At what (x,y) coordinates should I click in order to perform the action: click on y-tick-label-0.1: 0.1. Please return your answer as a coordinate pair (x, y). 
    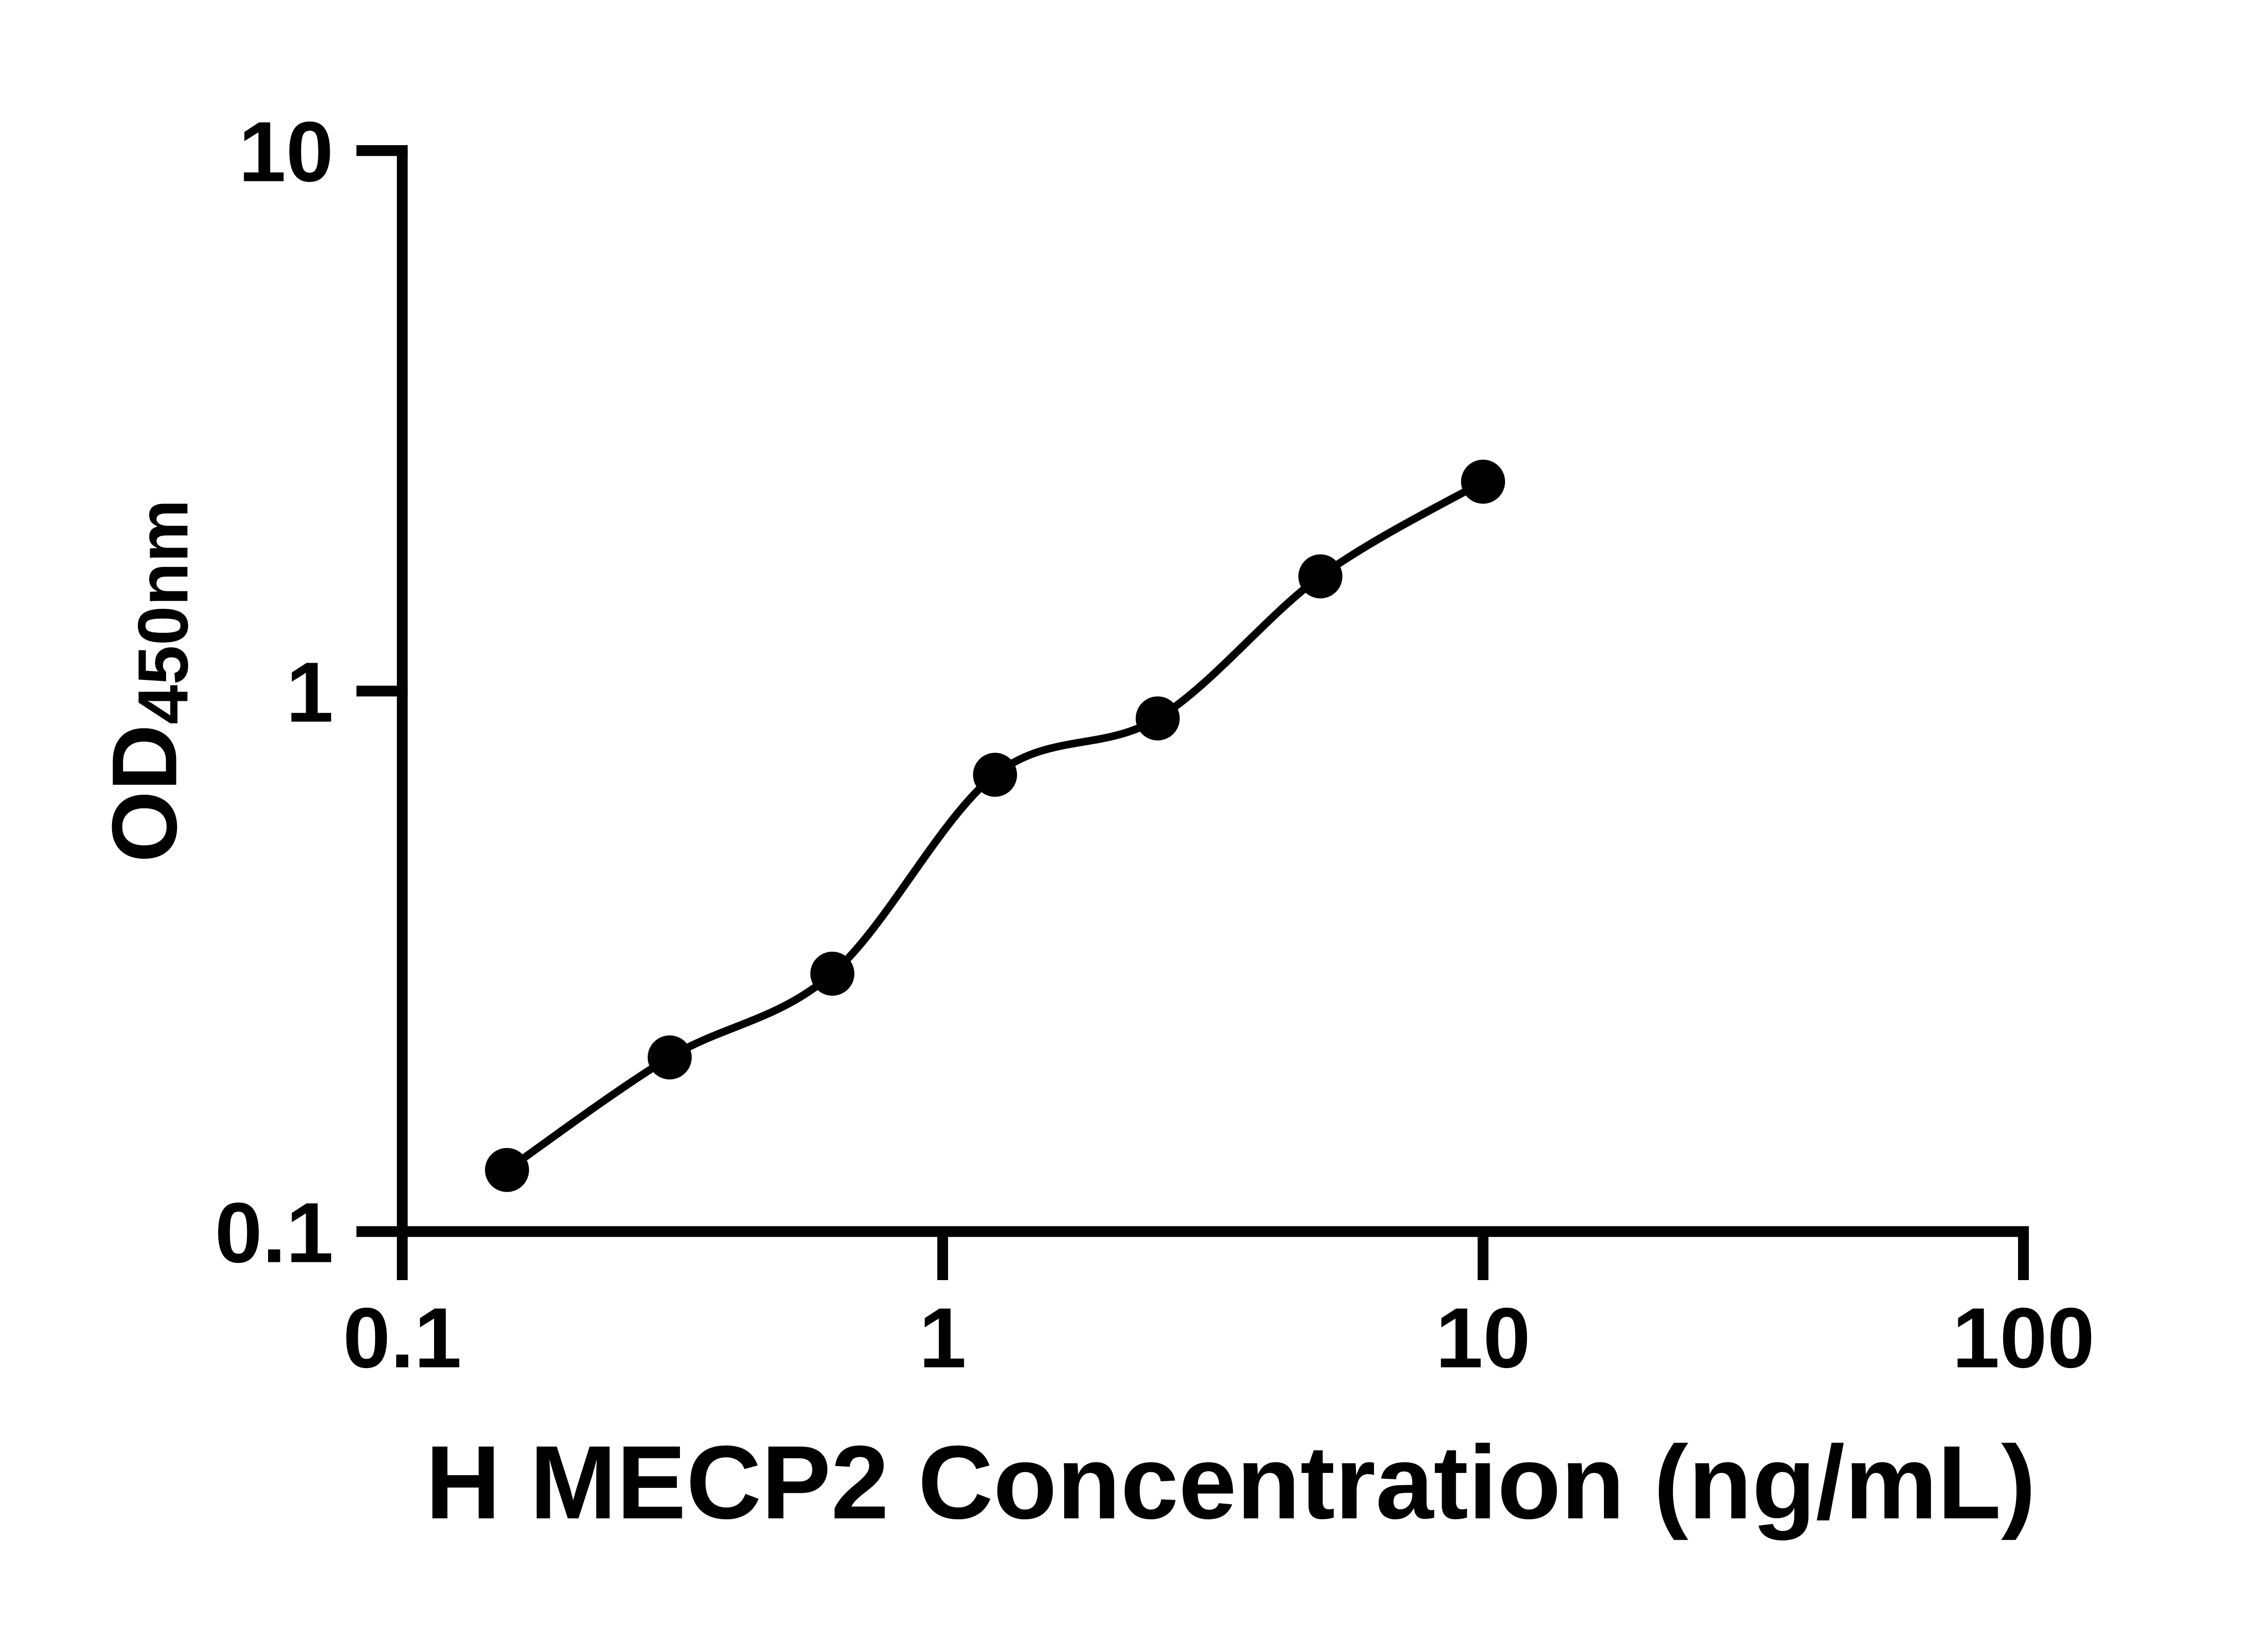
    Looking at the image, I should click on (275, 1232).